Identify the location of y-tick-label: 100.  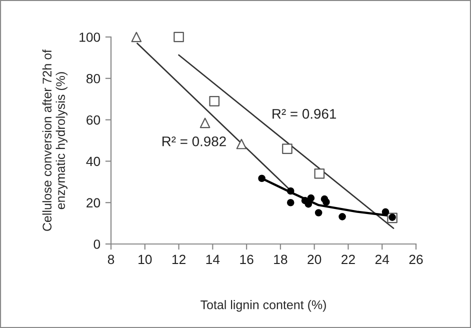
(90, 37).